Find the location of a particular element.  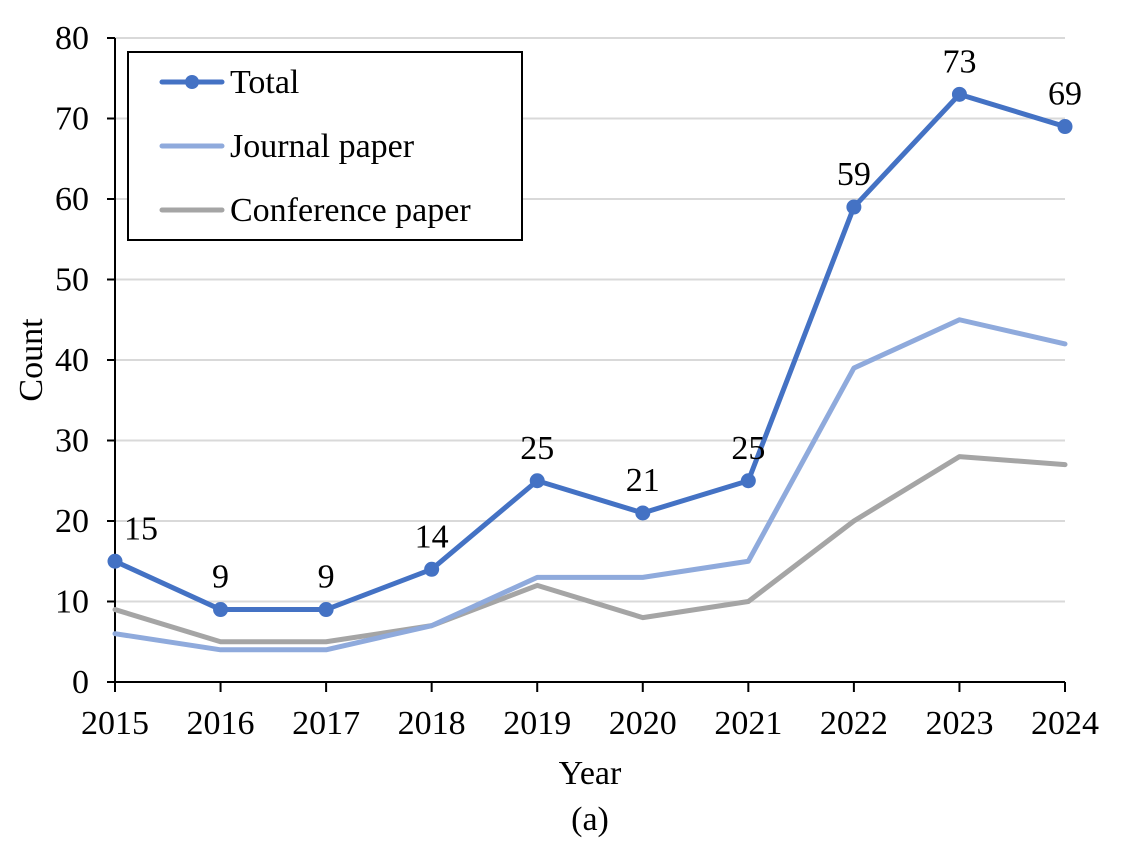

x-tick-label: 2018 is located at coordinates (432, 723).